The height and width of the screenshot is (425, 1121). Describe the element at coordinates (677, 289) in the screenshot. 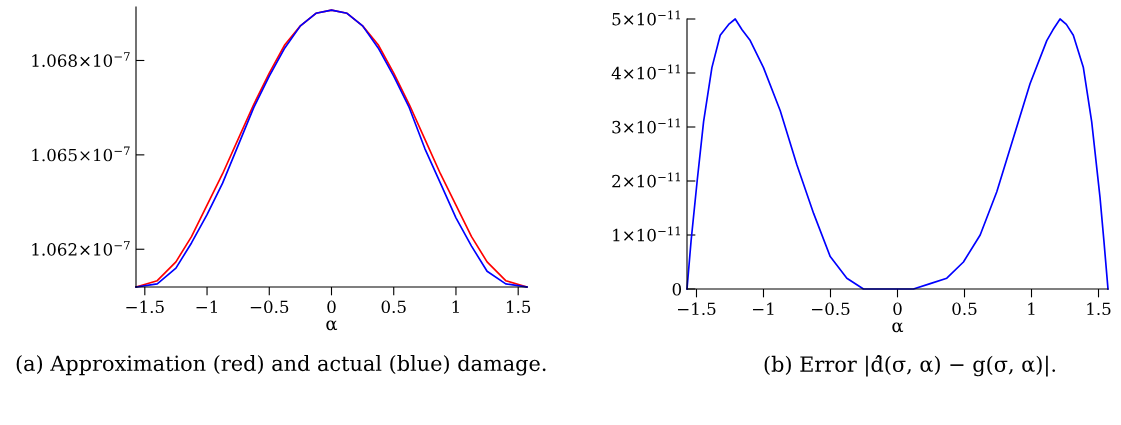

I see `y-tick-label: 0` at that location.